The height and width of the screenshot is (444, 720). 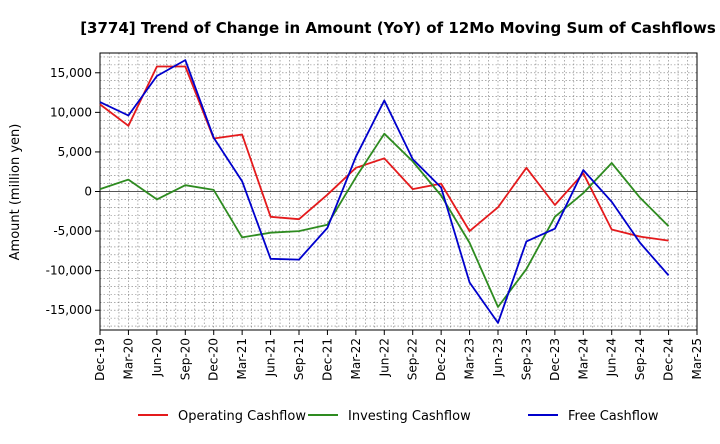 I want to click on y-axis-label: Amount (million yen), so click(x=15, y=192).